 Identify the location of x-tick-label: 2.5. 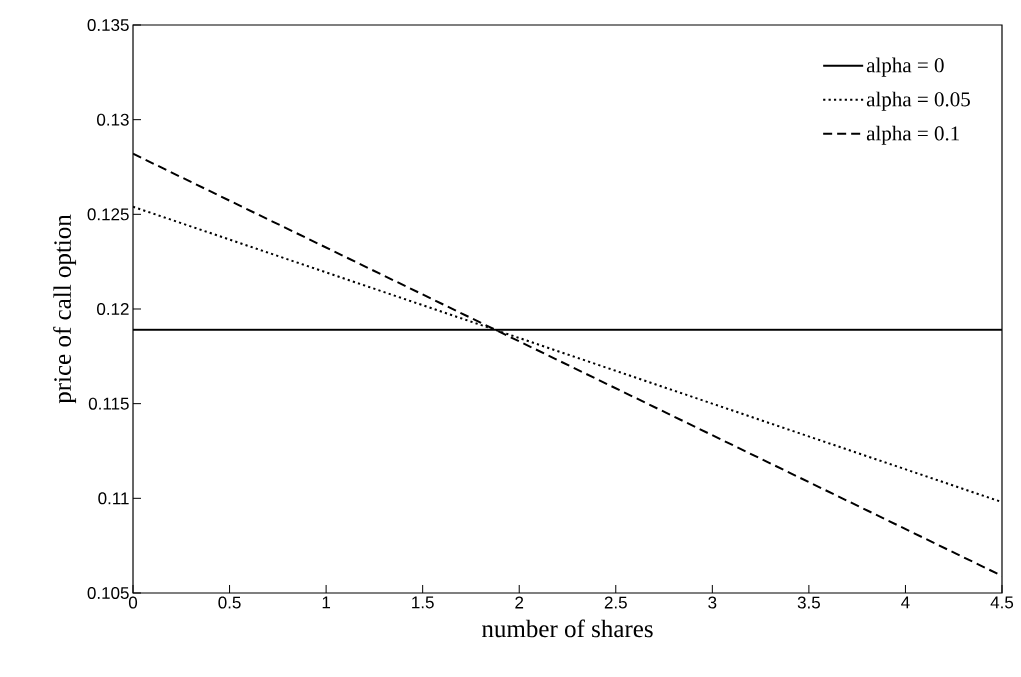
(615, 602).